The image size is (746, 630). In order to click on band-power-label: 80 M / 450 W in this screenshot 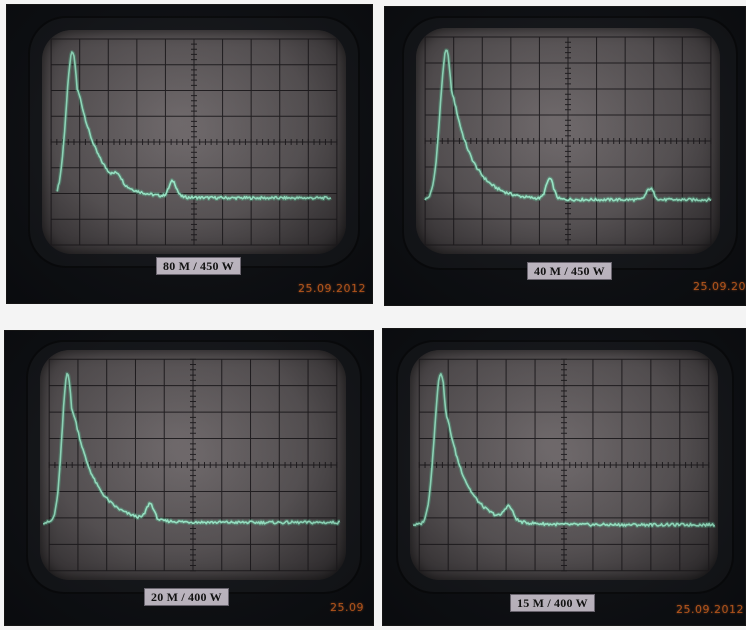, I will do `click(198, 266)`.